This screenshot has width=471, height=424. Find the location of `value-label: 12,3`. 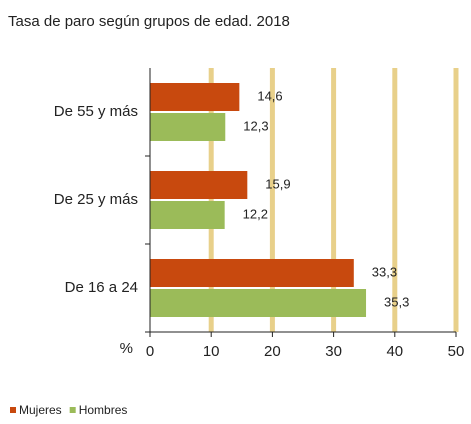

value-label: 12,3 is located at coordinates (255, 125).